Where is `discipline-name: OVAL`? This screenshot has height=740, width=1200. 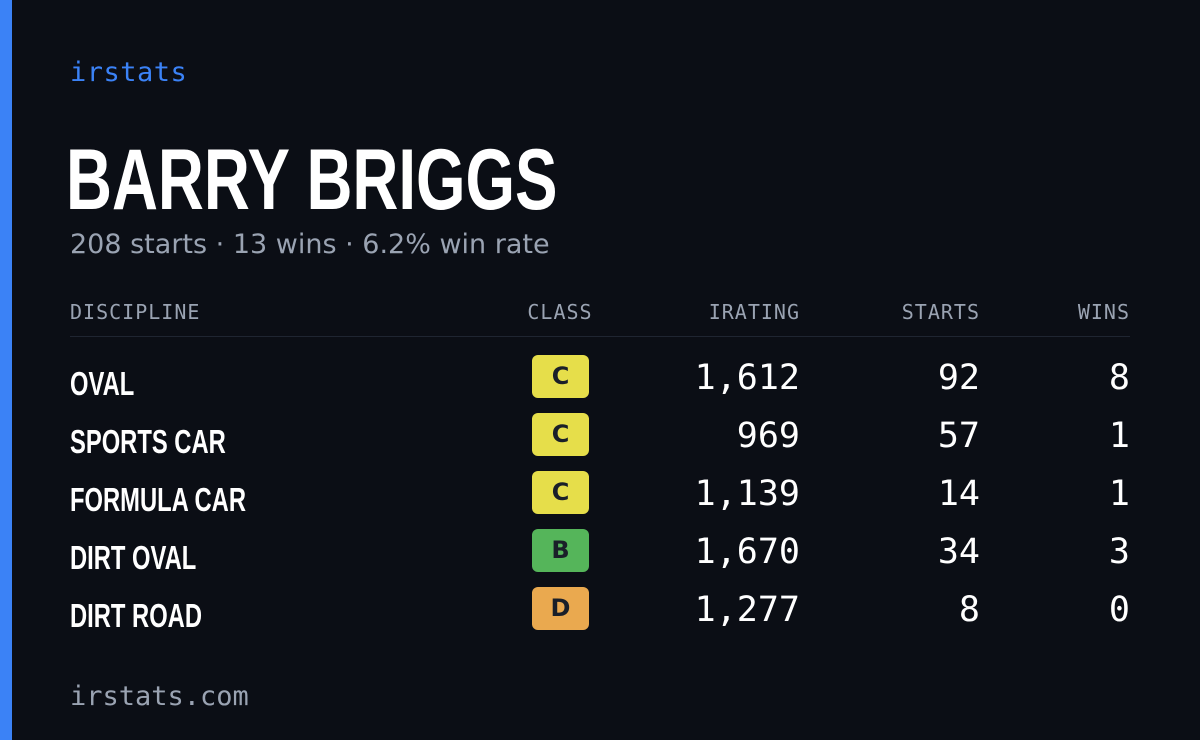
discipline-name: OVAL is located at coordinates (102, 383).